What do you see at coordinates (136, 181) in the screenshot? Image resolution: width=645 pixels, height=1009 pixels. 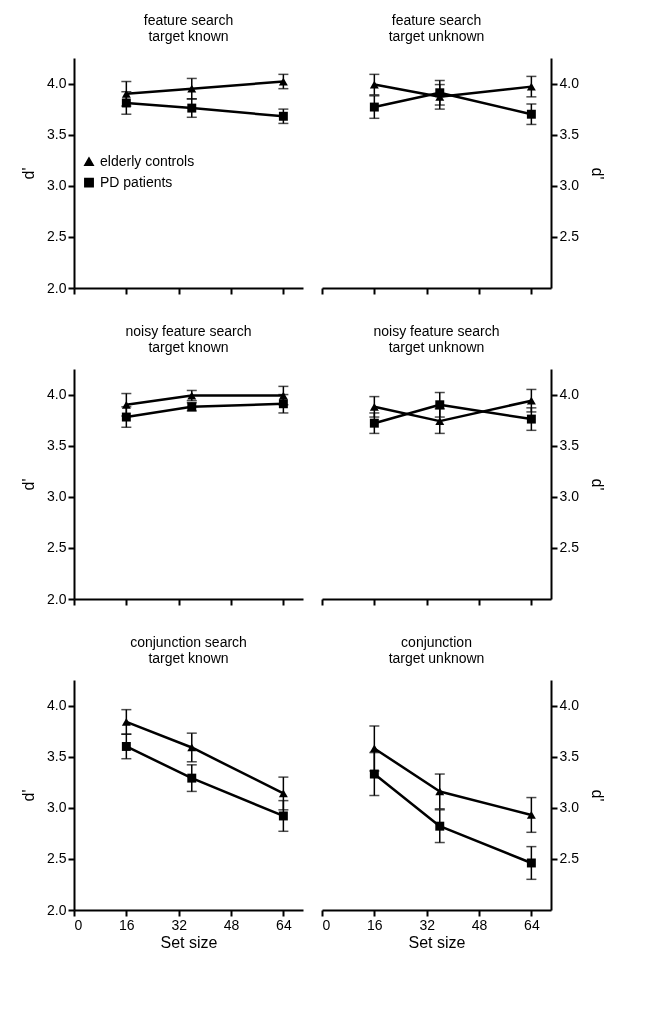 I see `legend-label: PD patients` at bounding box center [136, 181].